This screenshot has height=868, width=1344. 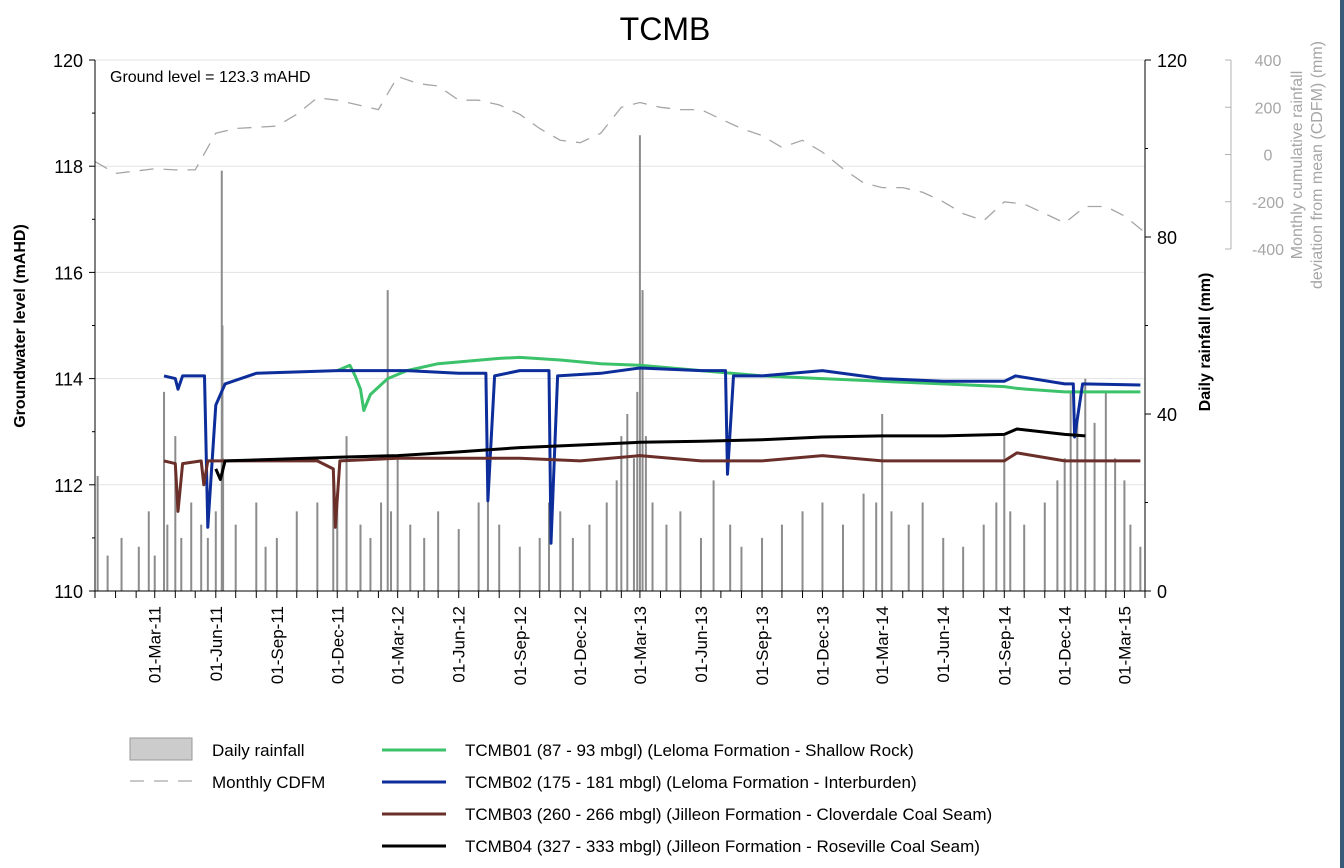 What do you see at coordinates (1167, 415) in the screenshot?
I see `y-right-tick-label: 40` at bounding box center [1167, 415].